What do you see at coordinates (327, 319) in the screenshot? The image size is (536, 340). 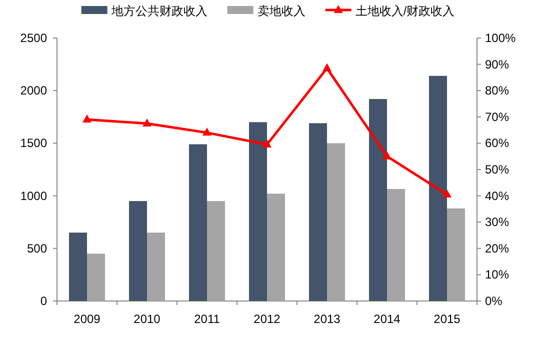 I see `x-tick-label: 2013` at bounding box center [327, 319].